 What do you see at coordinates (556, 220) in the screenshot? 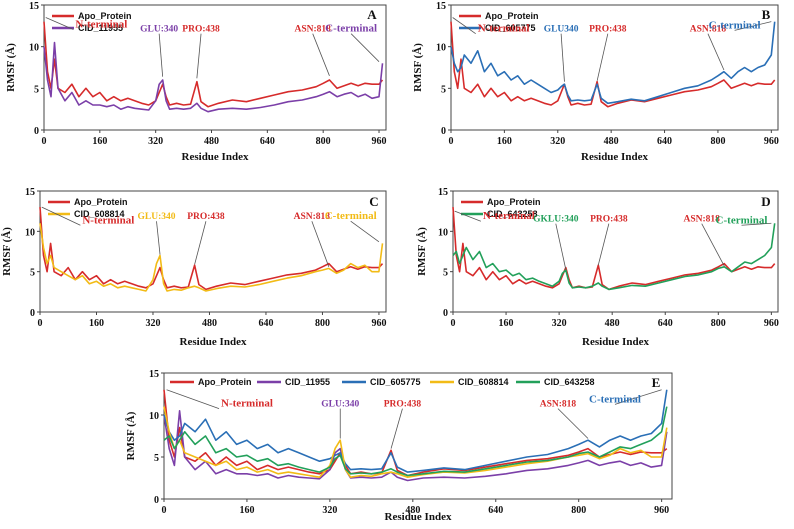
I see `annotation-label: GKLU:340` at bounding box center [556, 220].